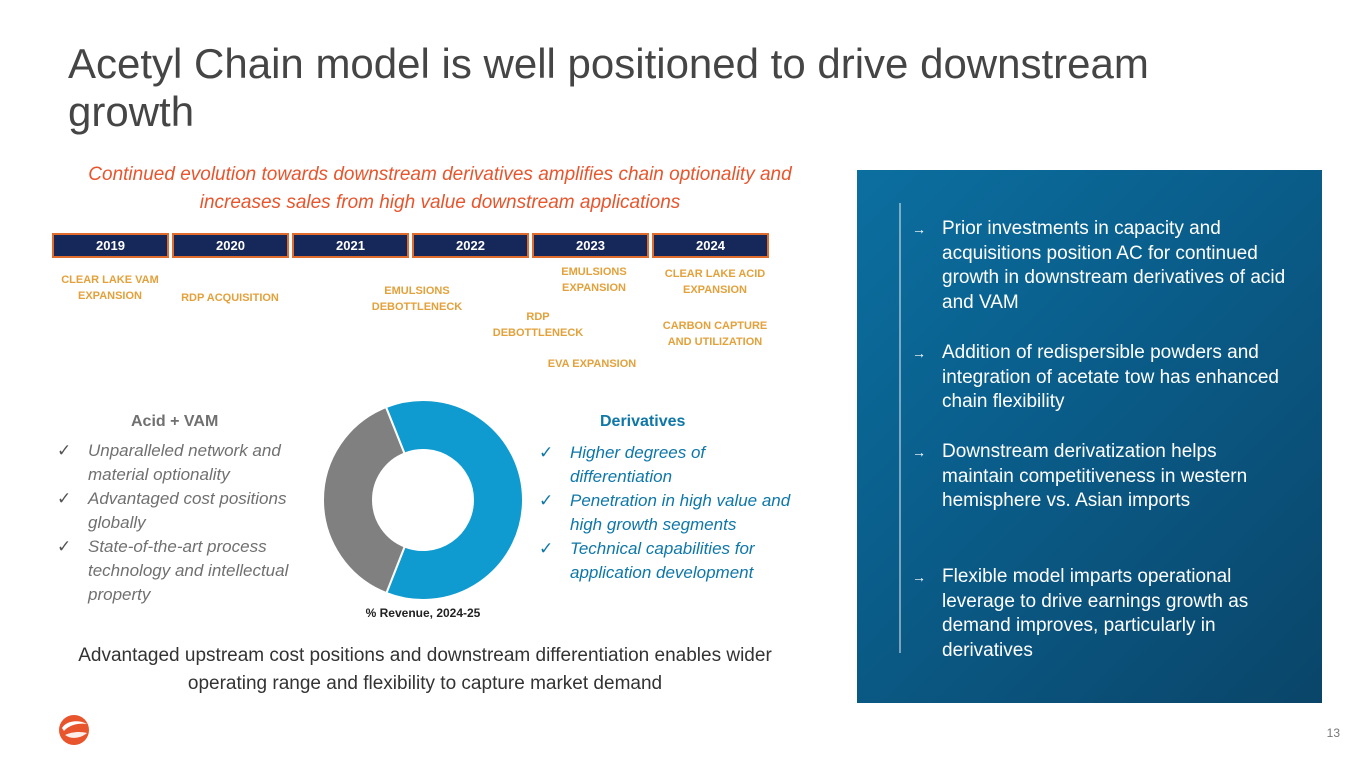  What do you see at coordinates (622, 464) in the screenshot?
I see `list-item: ✓ Higher degrees of differentiation` at bounding box center [622, 464].